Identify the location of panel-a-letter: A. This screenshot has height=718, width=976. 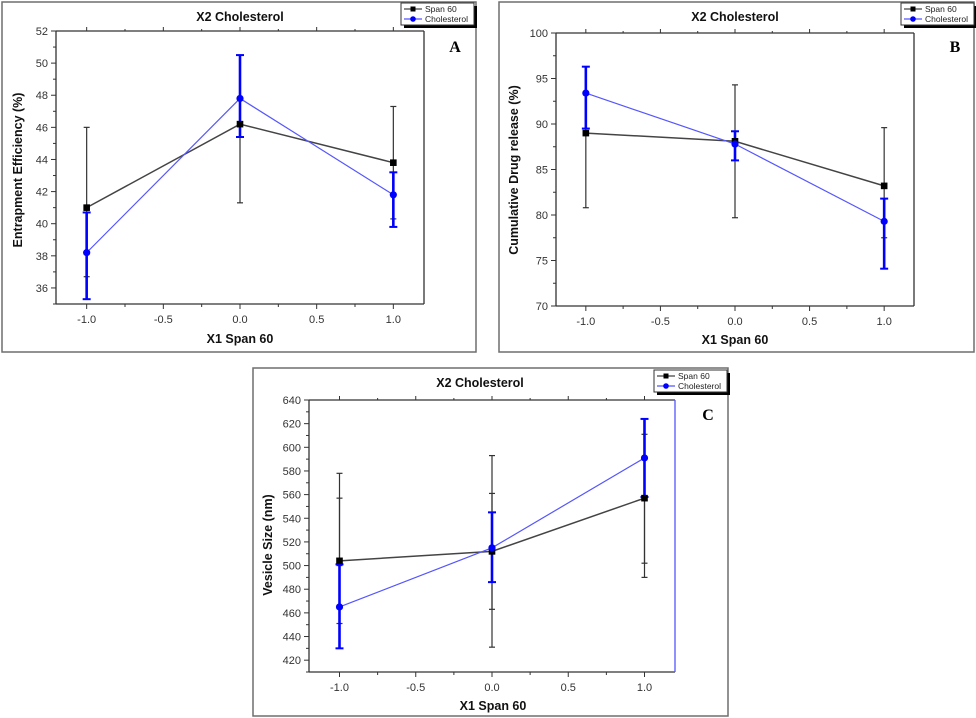
(455, 47).